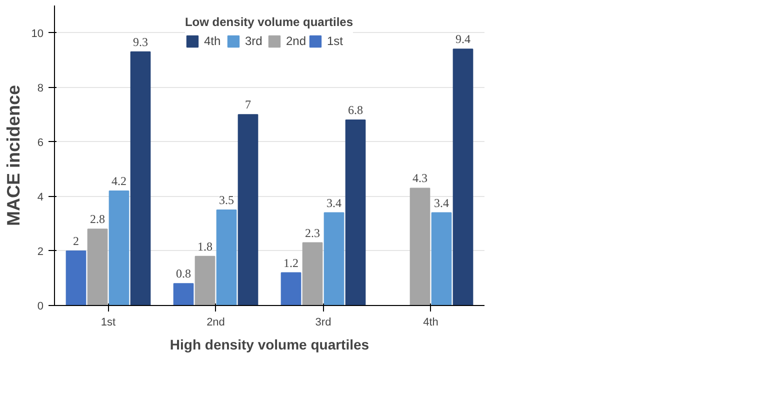 The image size is (777, 414). What do you see at coordinates (335, 41) in the screenshot?
I see `legend-label: 1st` at bounding box center [335, 41].